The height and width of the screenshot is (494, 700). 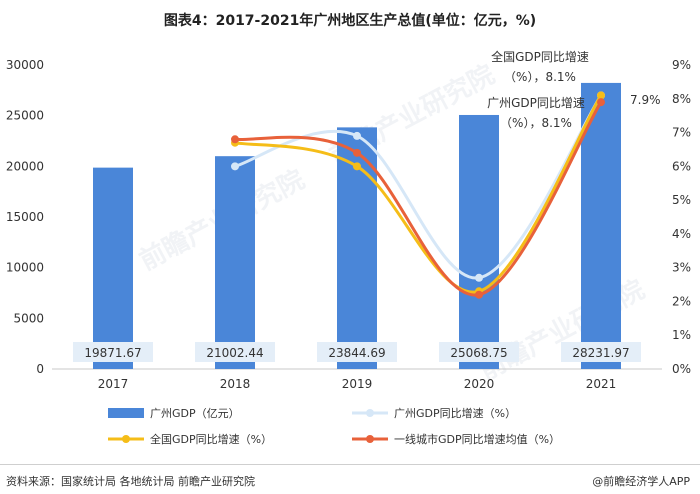 I want to click on x-tick-label: 2021, so click(x=601, y=384).